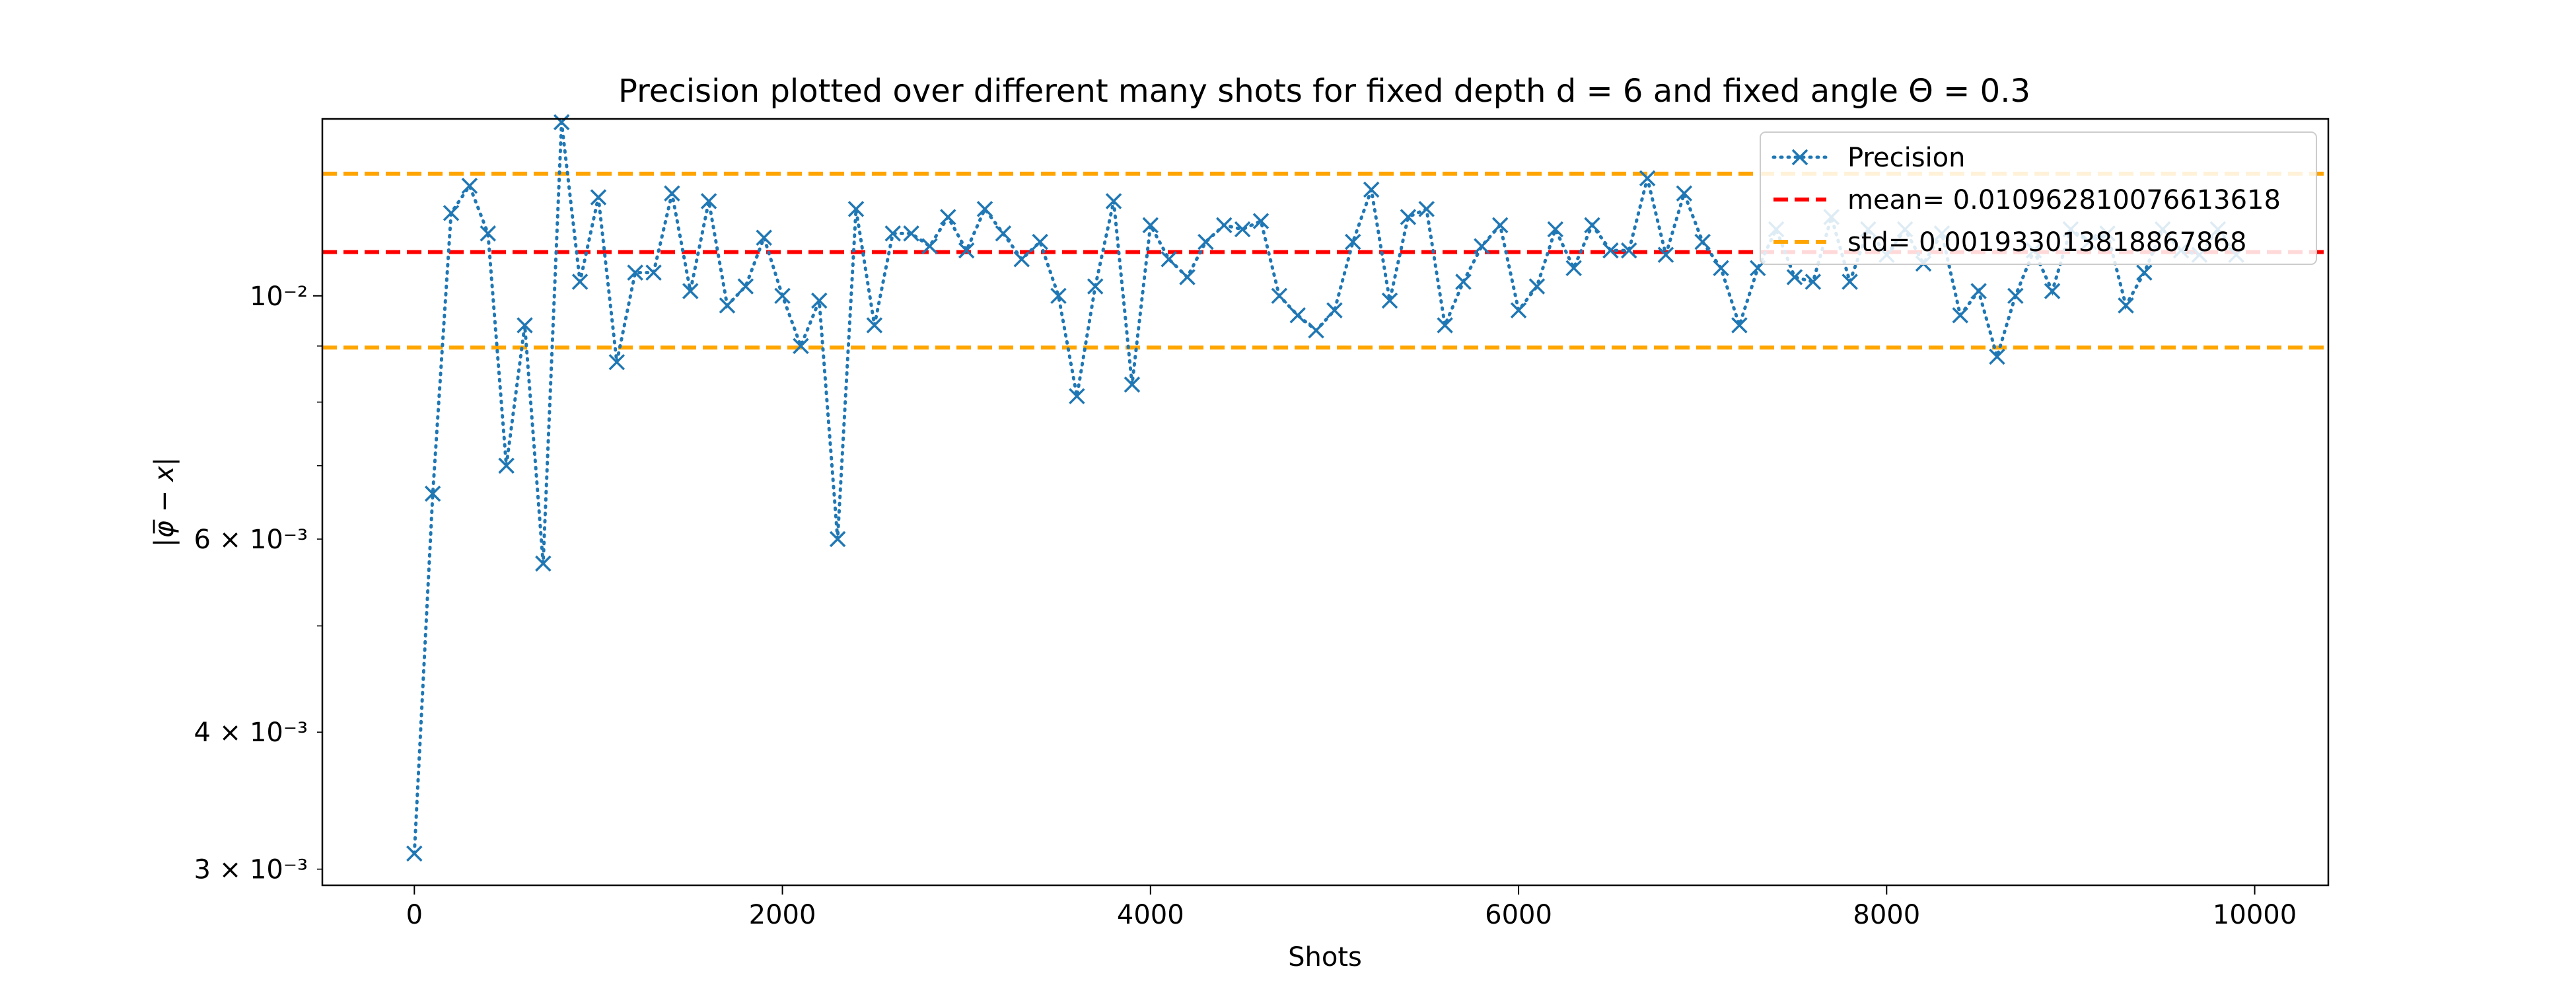  Describe the element at coordinates (1150, 915) in the screenshot. I see `x-tick-label: 4000` at that location.